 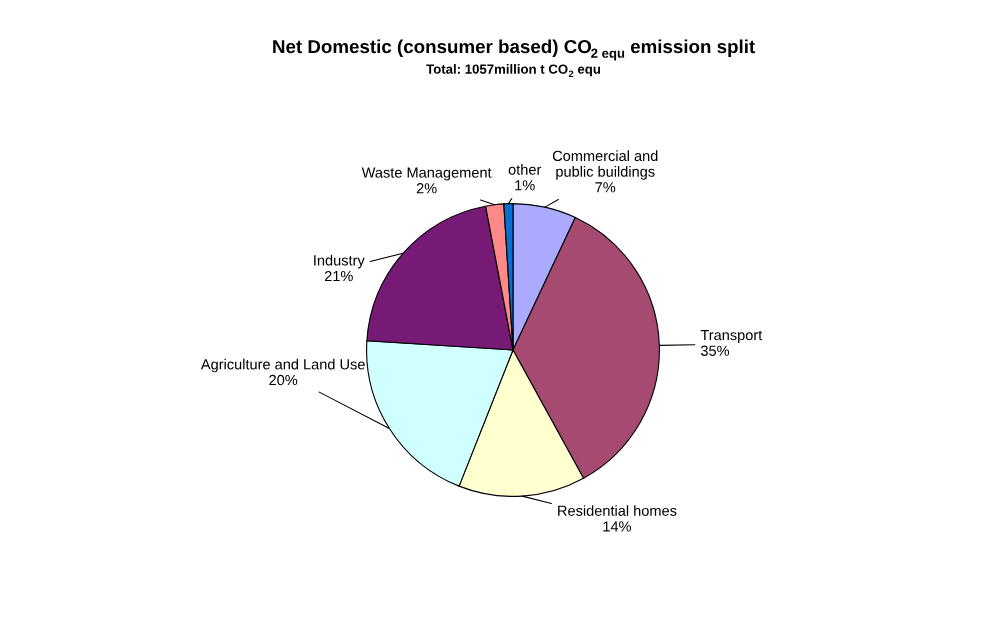 What do you see at coordinates (426, 174) in the screenshot?
I see `slice-label: Waste Management` at bounding box center [426, 174].